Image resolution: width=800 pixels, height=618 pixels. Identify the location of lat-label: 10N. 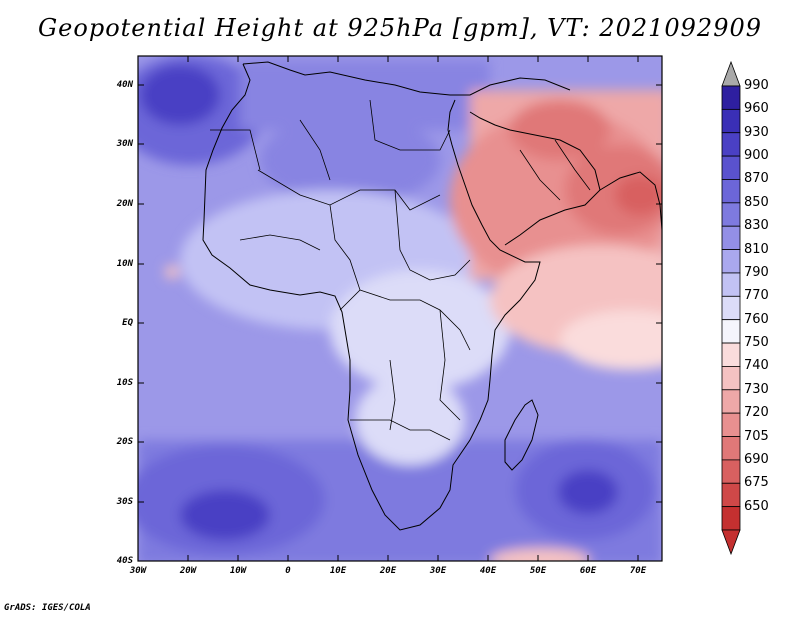
(124, 264).